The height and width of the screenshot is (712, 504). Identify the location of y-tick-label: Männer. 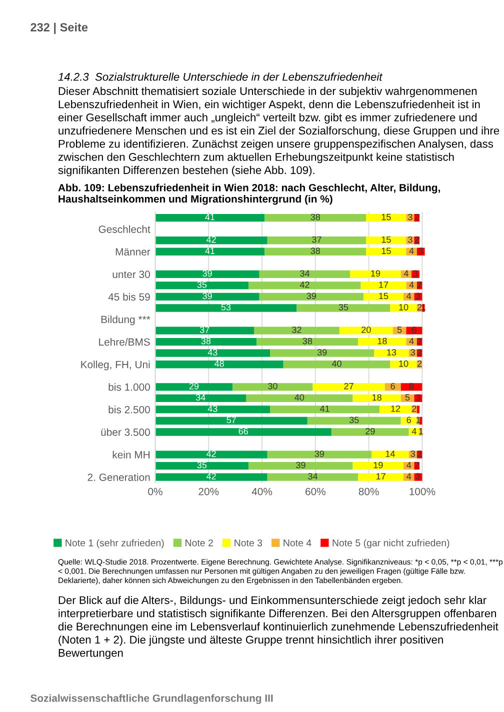
(133, 252).